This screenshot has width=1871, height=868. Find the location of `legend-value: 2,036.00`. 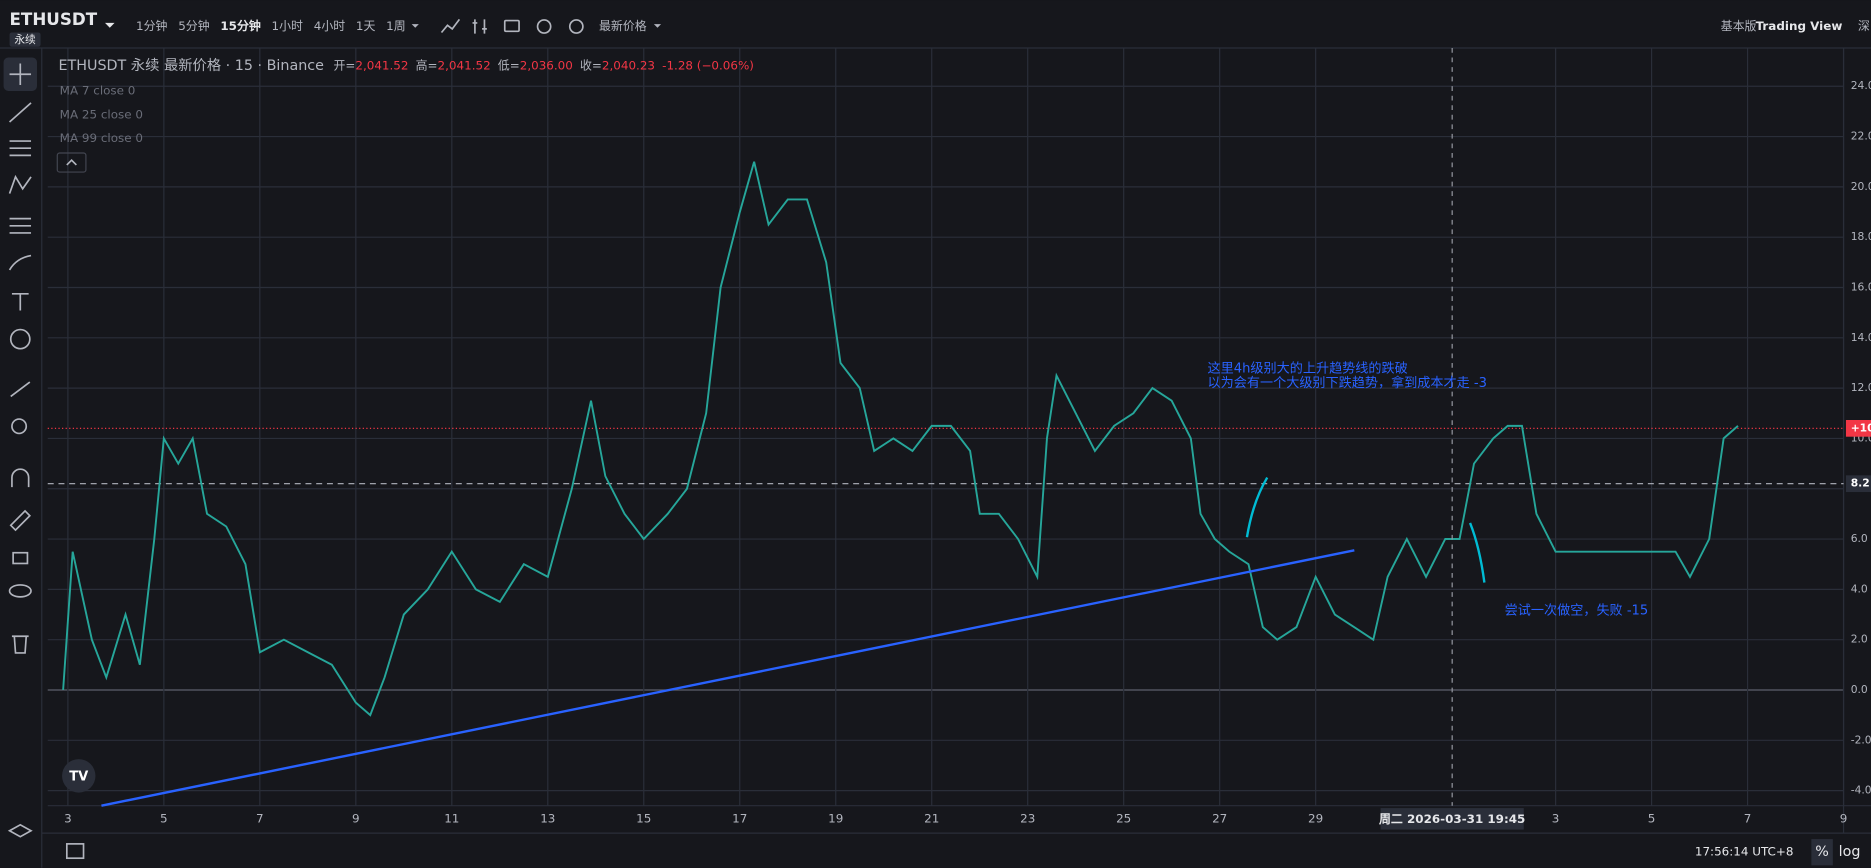

legend-value: 2,036.00 is located at coordinates (546, 65).